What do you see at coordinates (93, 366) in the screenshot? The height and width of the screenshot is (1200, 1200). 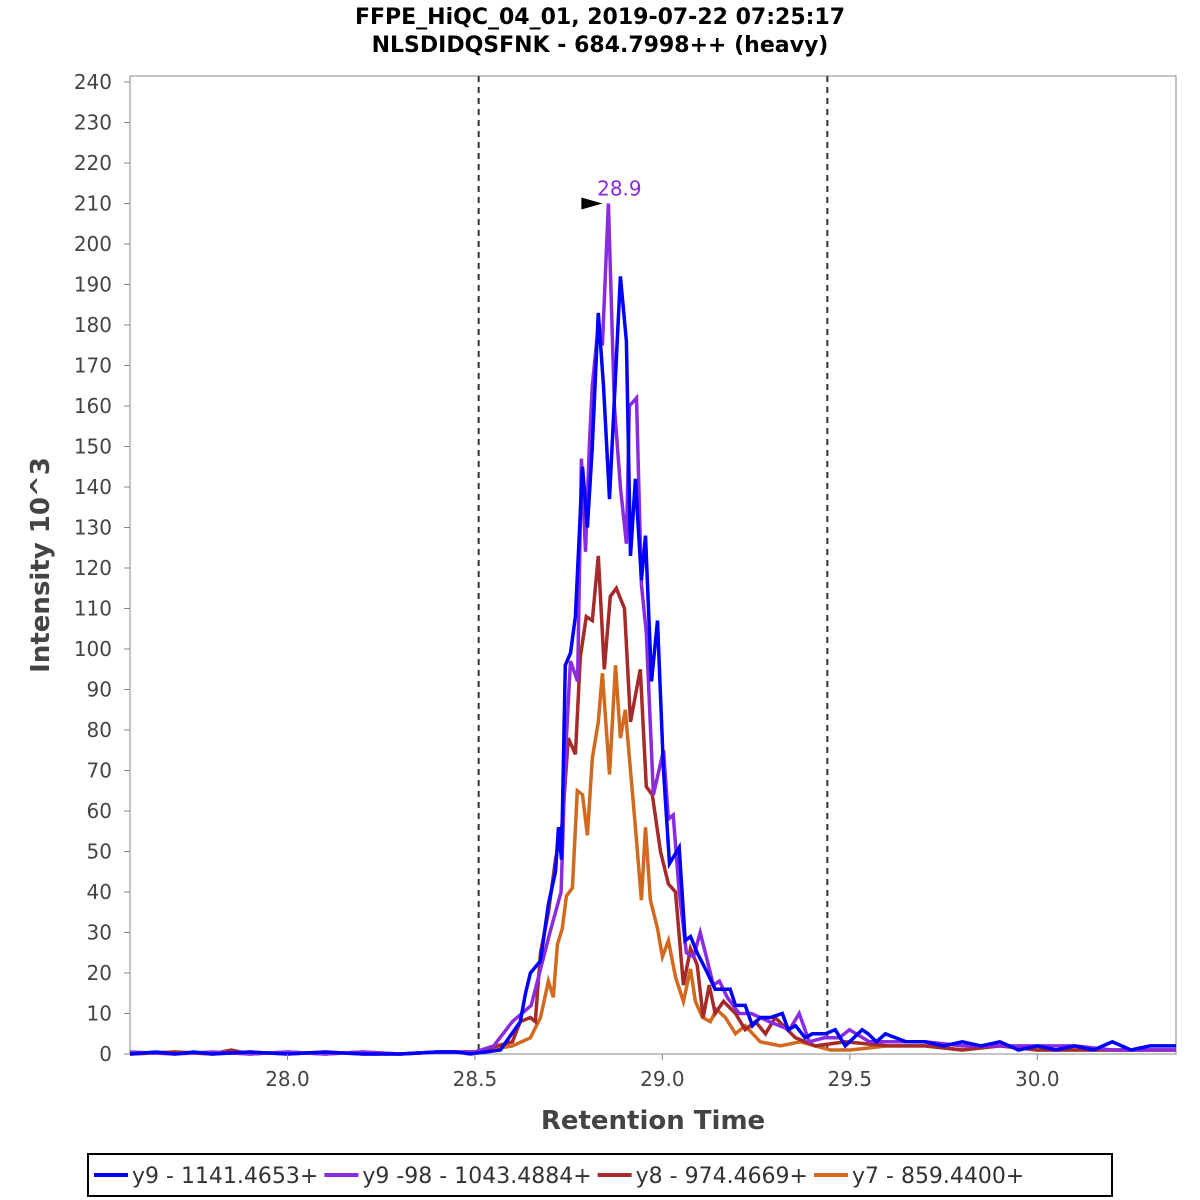 I see `y-tick-label: 170` at bounding box center [93, 366].